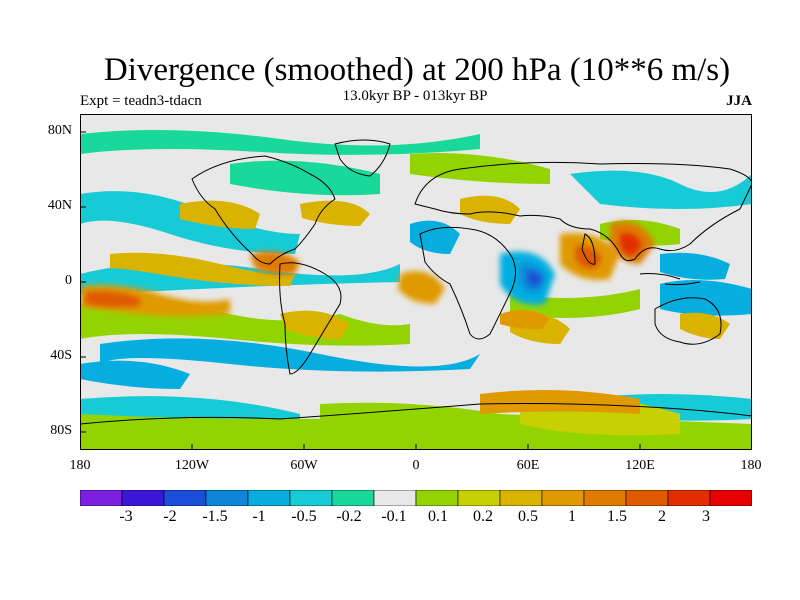  What do you see at coordinates (349, 516) in the screenshot?
I see `colorbar-label: -0.2` at bounding box center [349, 516].